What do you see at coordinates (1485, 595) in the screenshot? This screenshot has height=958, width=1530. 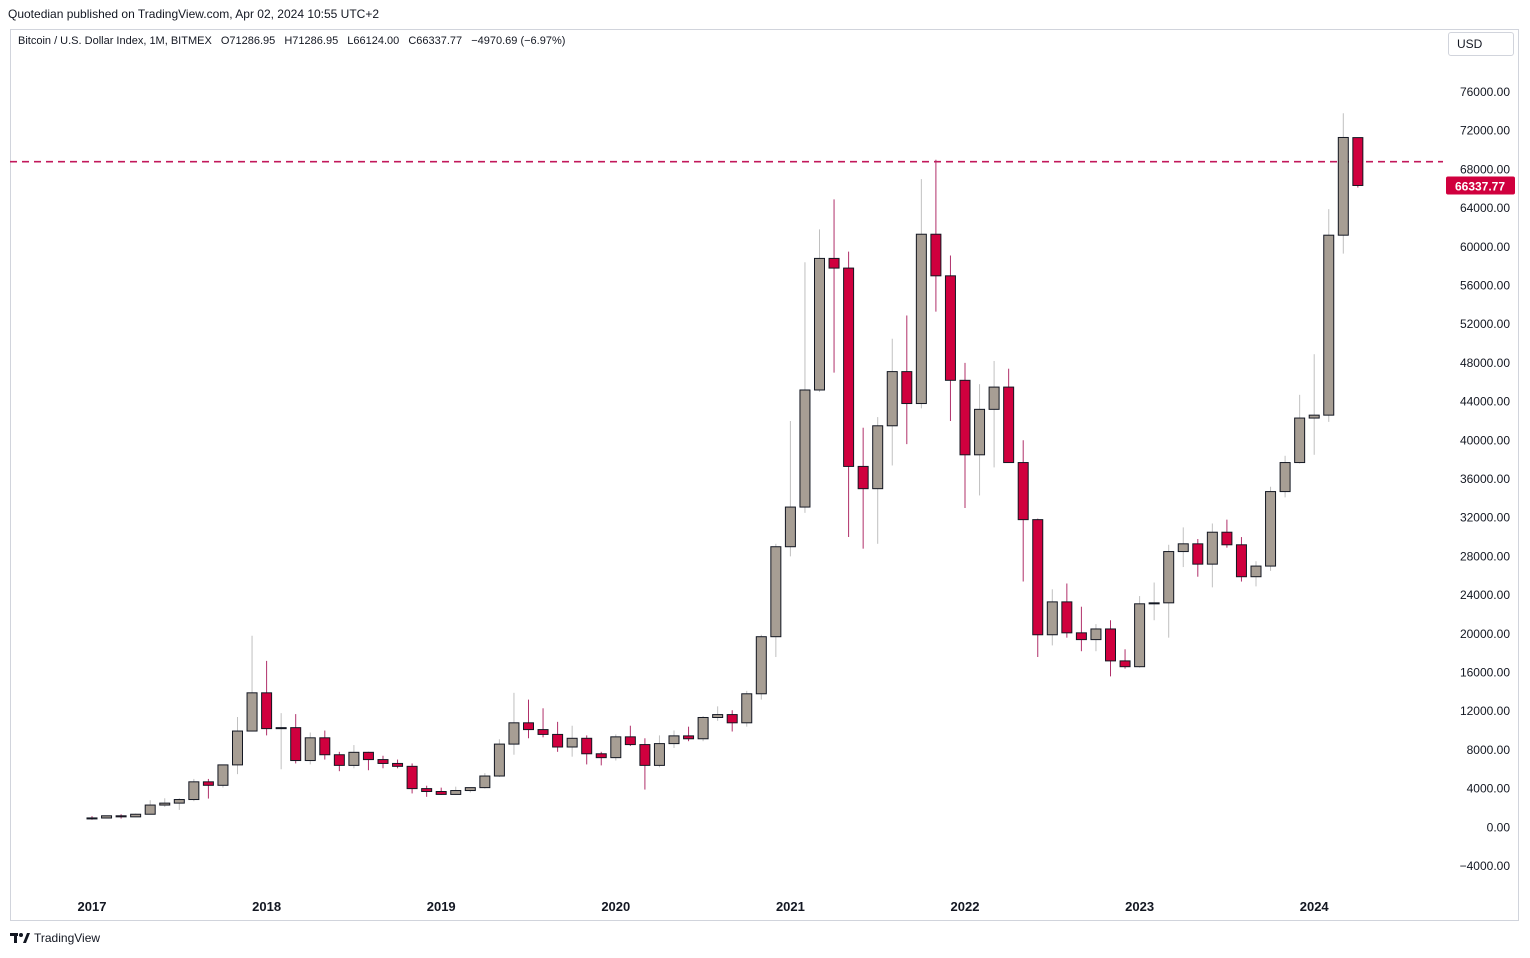 I see `y-tick-label: 24000.00` at bounding box center [1485, 595].